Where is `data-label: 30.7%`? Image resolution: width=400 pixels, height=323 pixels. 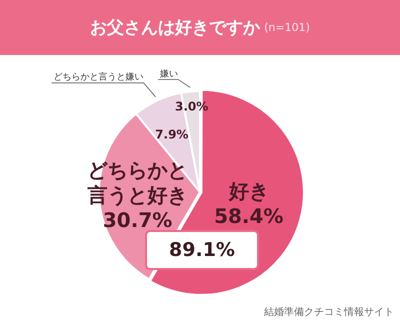 data-label: 30.7% is located at coordinates (137, 220).